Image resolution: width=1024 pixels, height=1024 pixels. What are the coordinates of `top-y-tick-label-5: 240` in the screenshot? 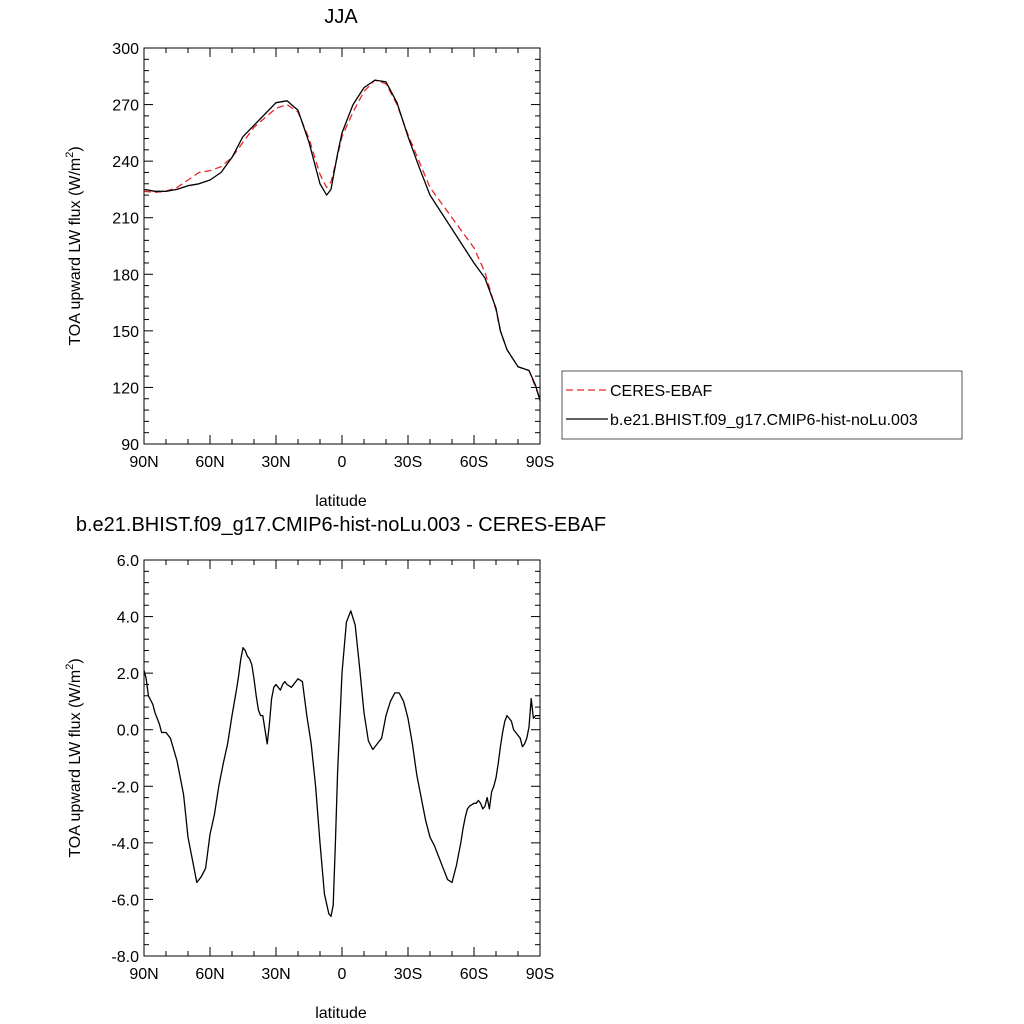 It's located at (125, 162).